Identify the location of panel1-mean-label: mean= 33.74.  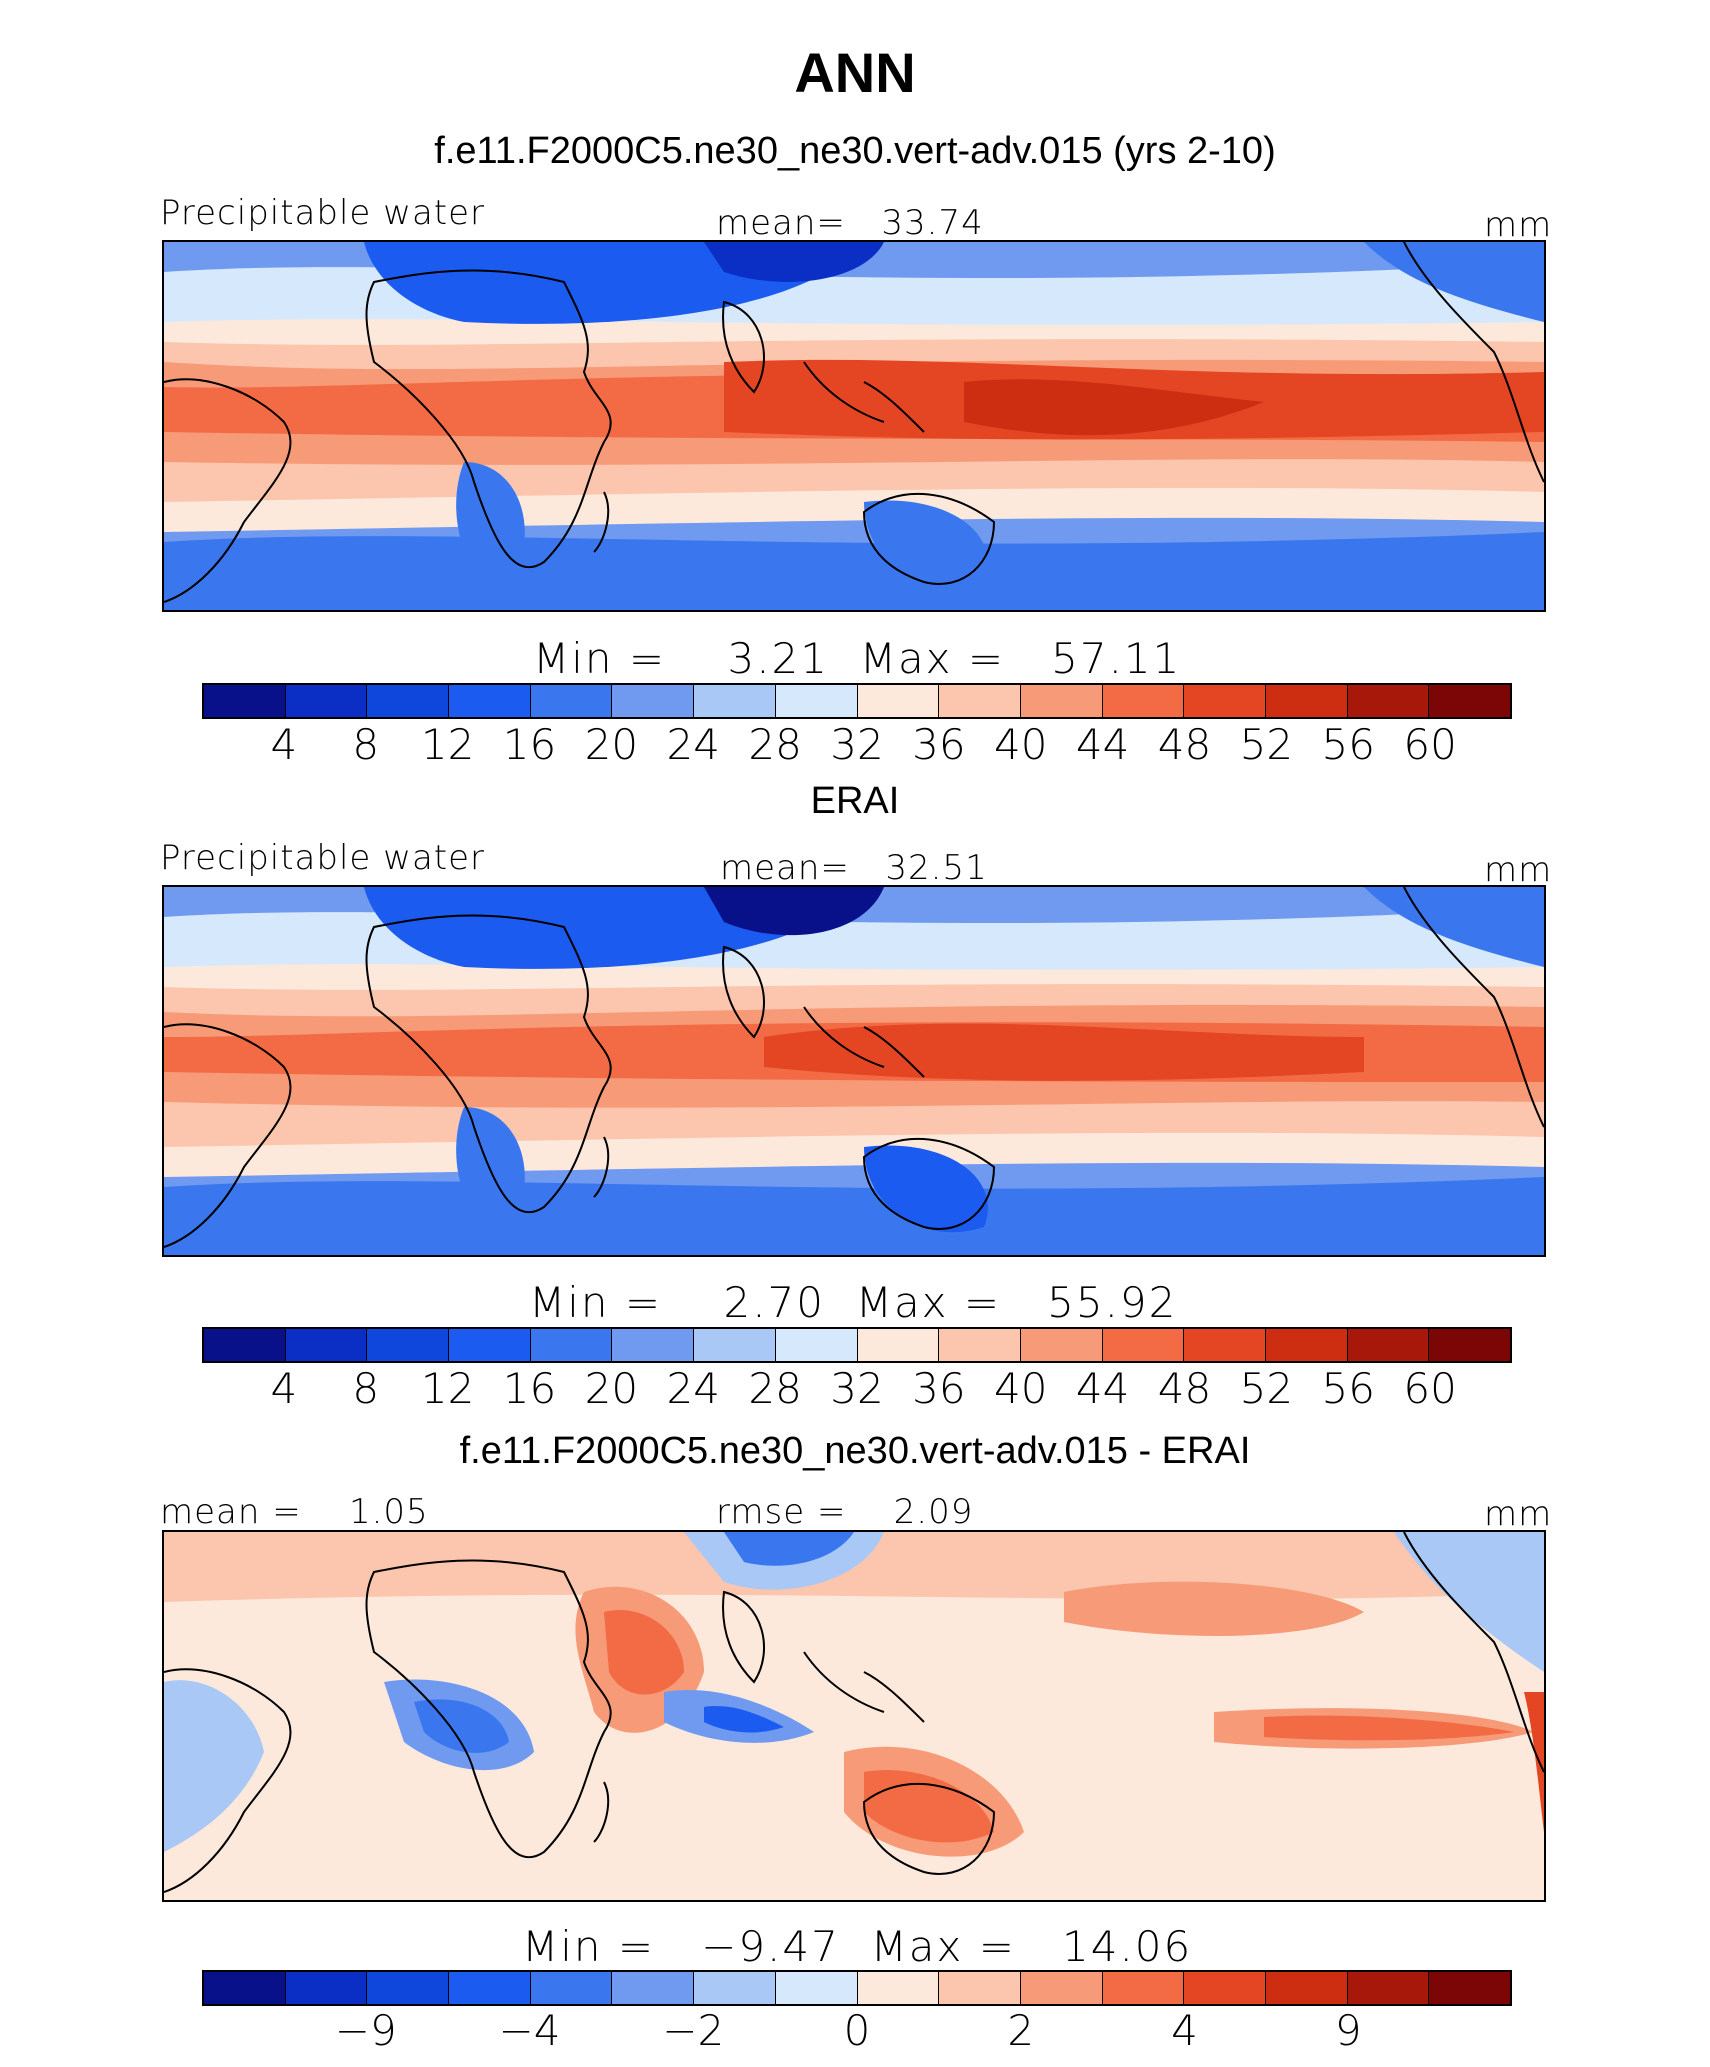
(850, 223).